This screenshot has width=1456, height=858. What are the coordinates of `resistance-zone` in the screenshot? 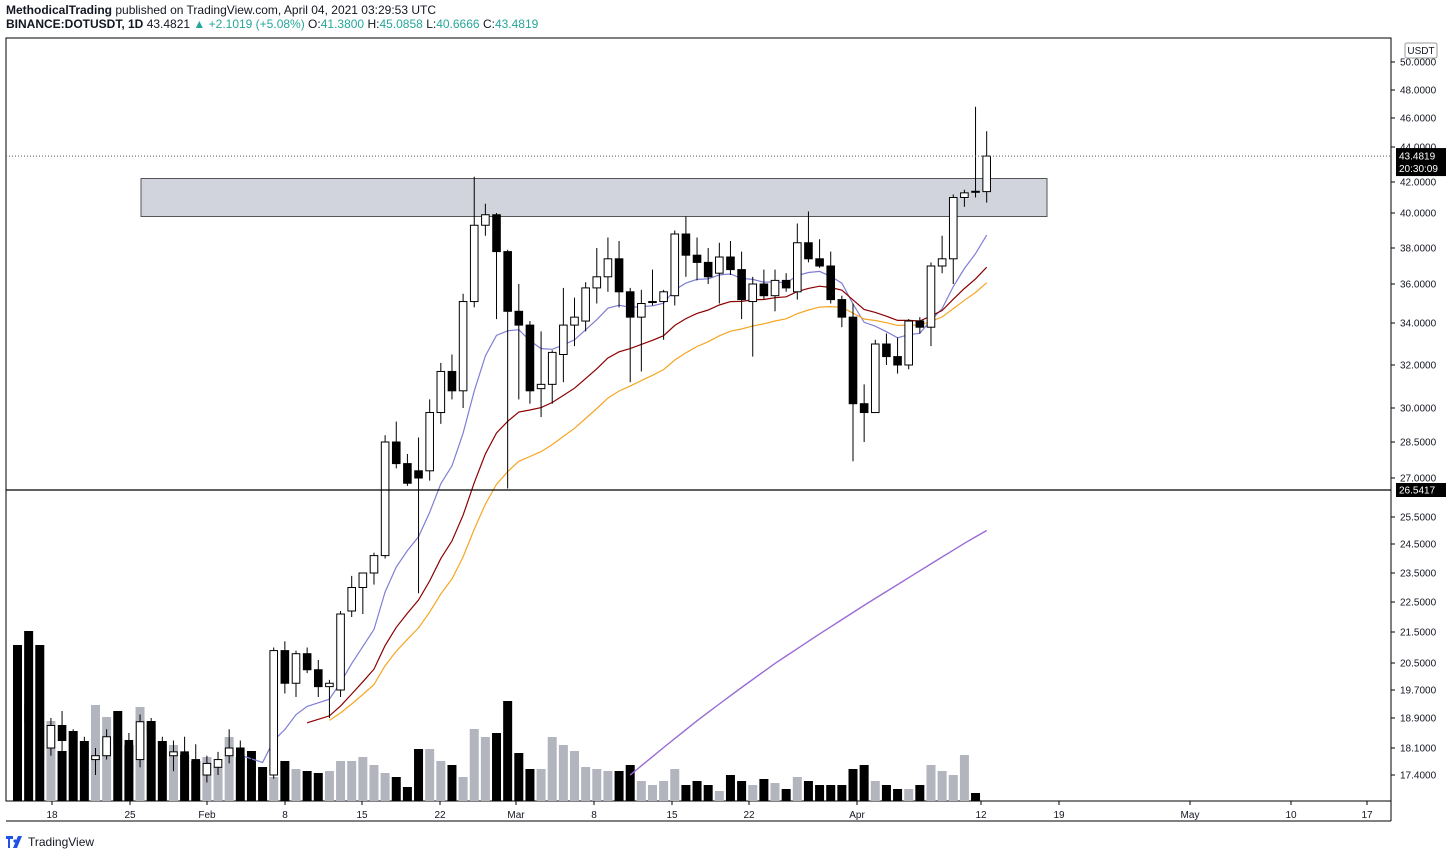 It's located at (594, 197).